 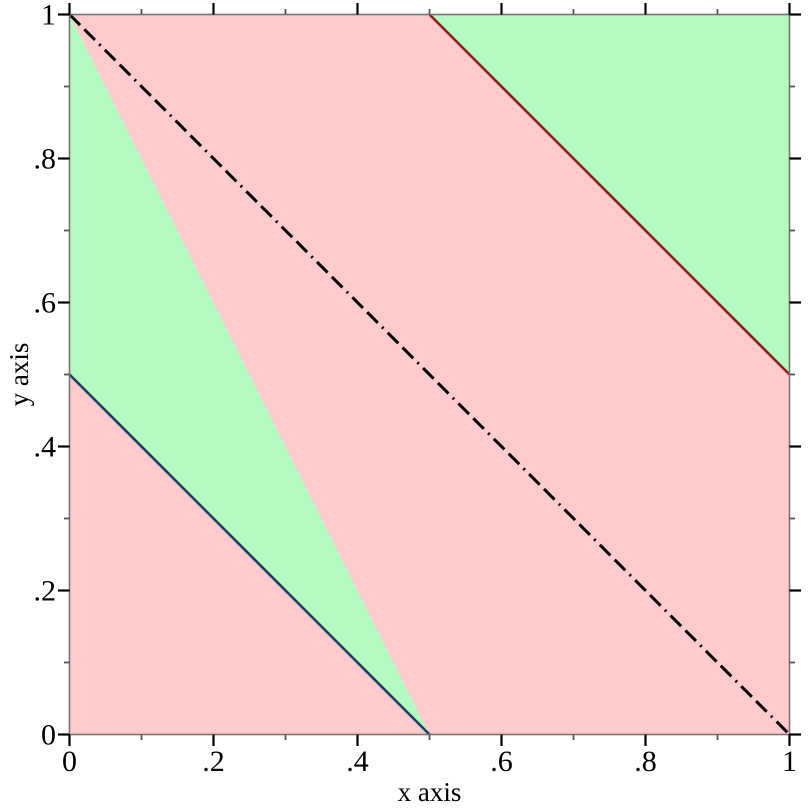 I want to click on y-axis-title: y axis, so click(x=19, y=375).